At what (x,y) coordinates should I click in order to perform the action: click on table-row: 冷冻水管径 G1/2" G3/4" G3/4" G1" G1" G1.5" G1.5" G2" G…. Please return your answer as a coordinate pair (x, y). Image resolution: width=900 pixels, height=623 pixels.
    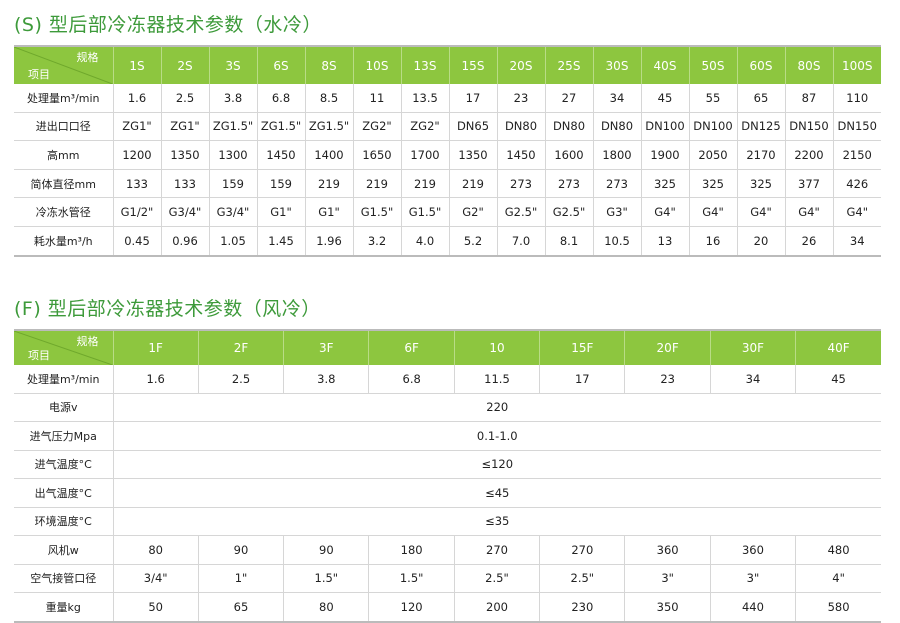
    Looking at the image, I should click on (447, 212).